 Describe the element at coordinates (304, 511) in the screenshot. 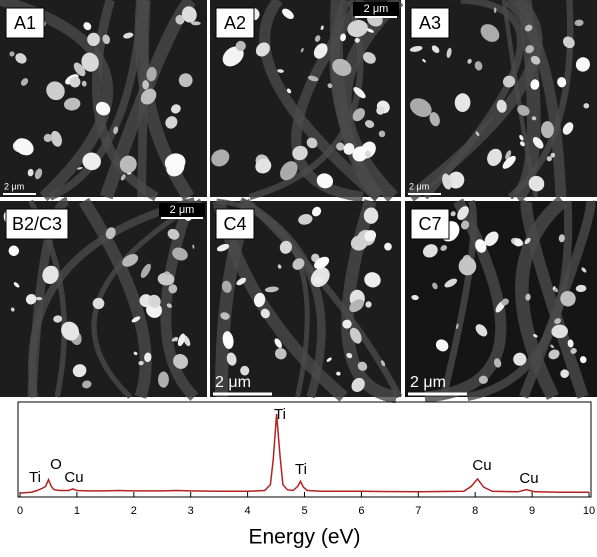

I see `x-tick-label: 5` at that location.